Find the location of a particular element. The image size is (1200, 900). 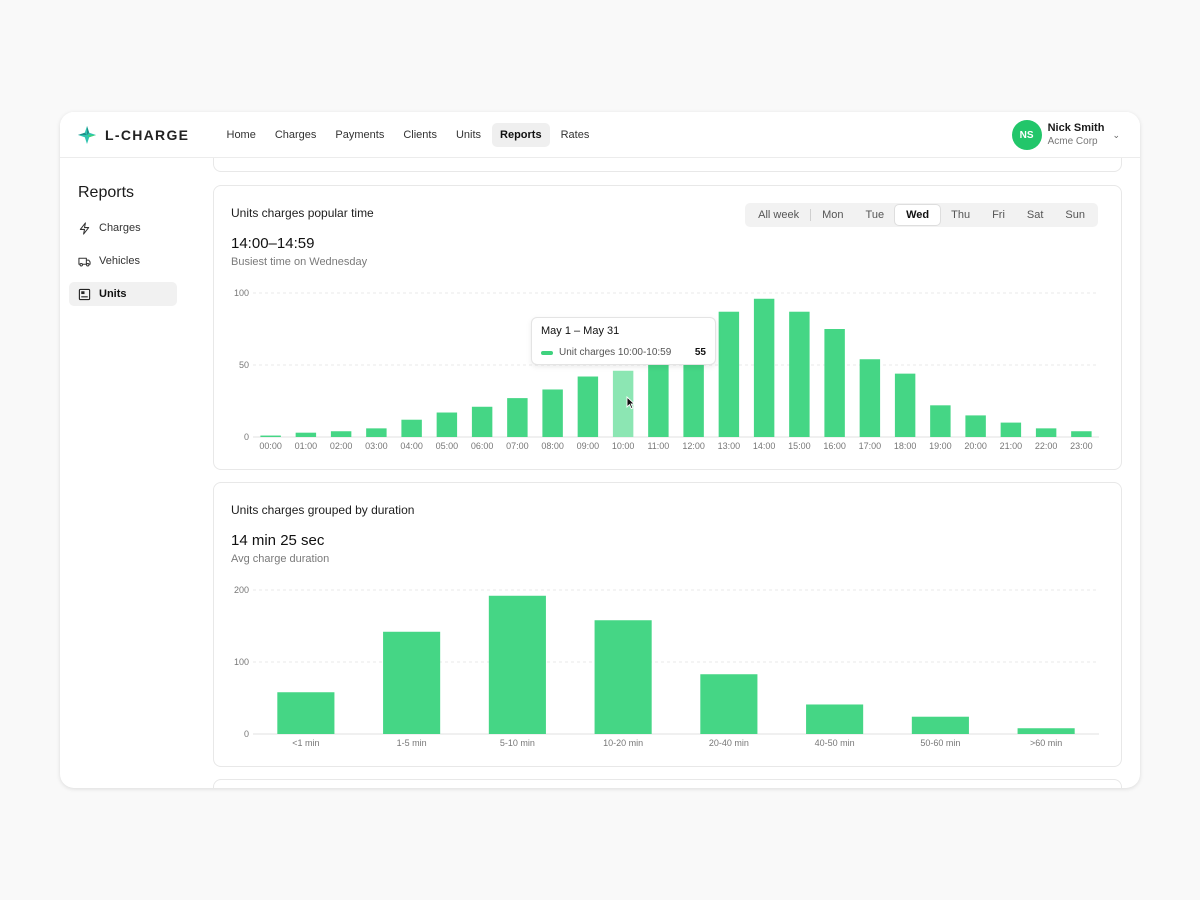

nav-item-home: Home is located at coordinates (241, 135).